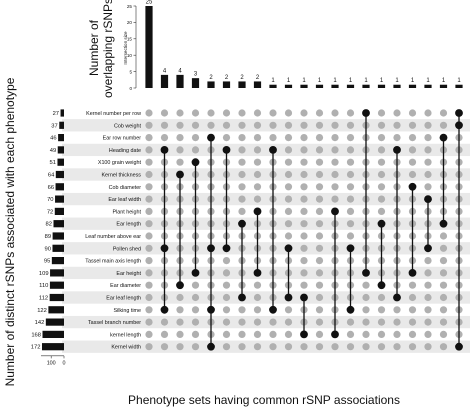 This screenshot has width=474, height=411. What do you see at coordinates (127, 212) in the screenshot?
I see `set-name-label: Plant height` at bounding box center [127, 212].